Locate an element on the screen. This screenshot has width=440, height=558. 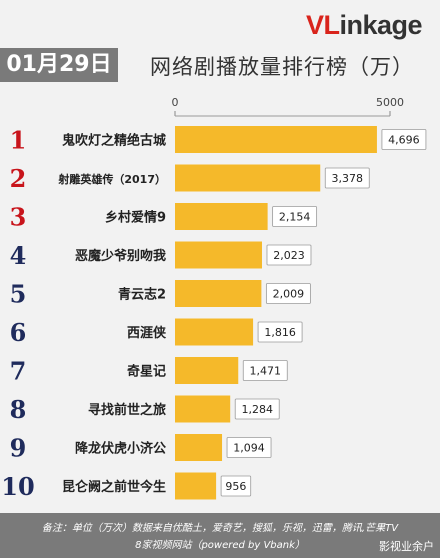
value-label: 1,816 is located at coordinates (280, 332).